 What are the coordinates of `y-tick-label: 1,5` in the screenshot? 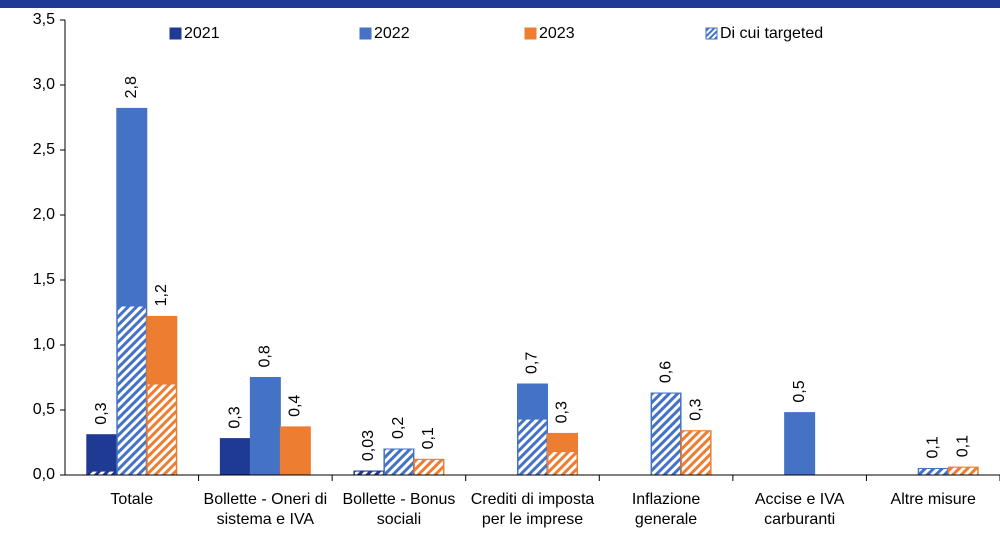 It's located at (44, 279).